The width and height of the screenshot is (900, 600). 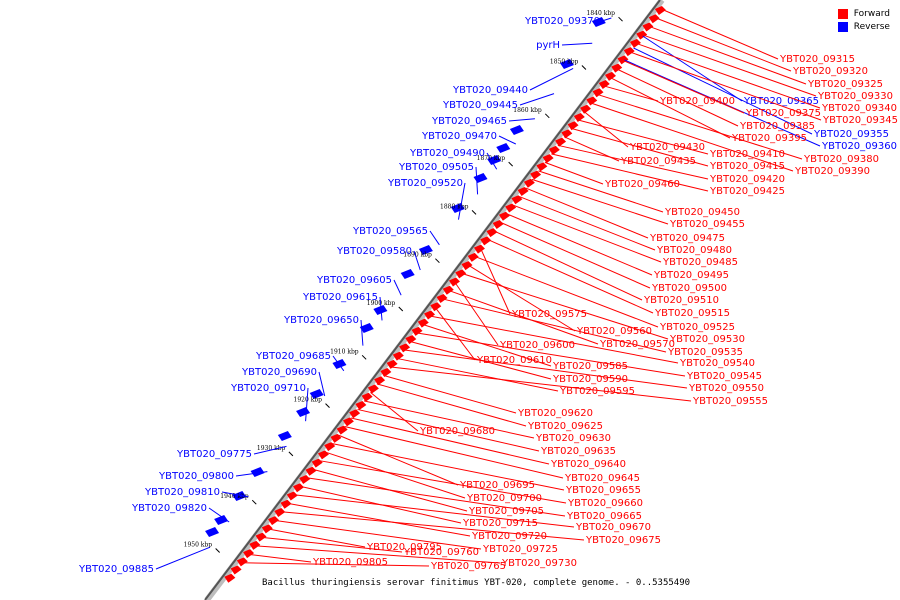 I want to click on forward-gene-label: YBT020_09655, so click(x=603, y=490).